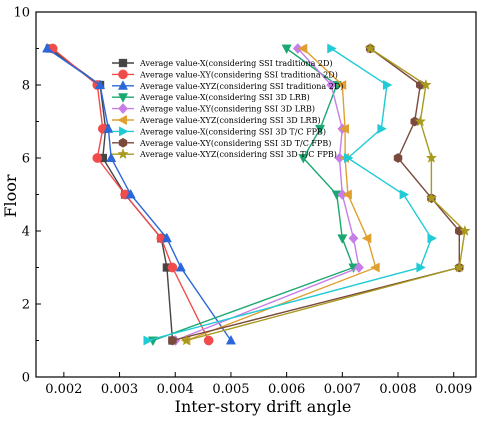  I want to click on x-tick-label: 0.002, so click(63, 389).